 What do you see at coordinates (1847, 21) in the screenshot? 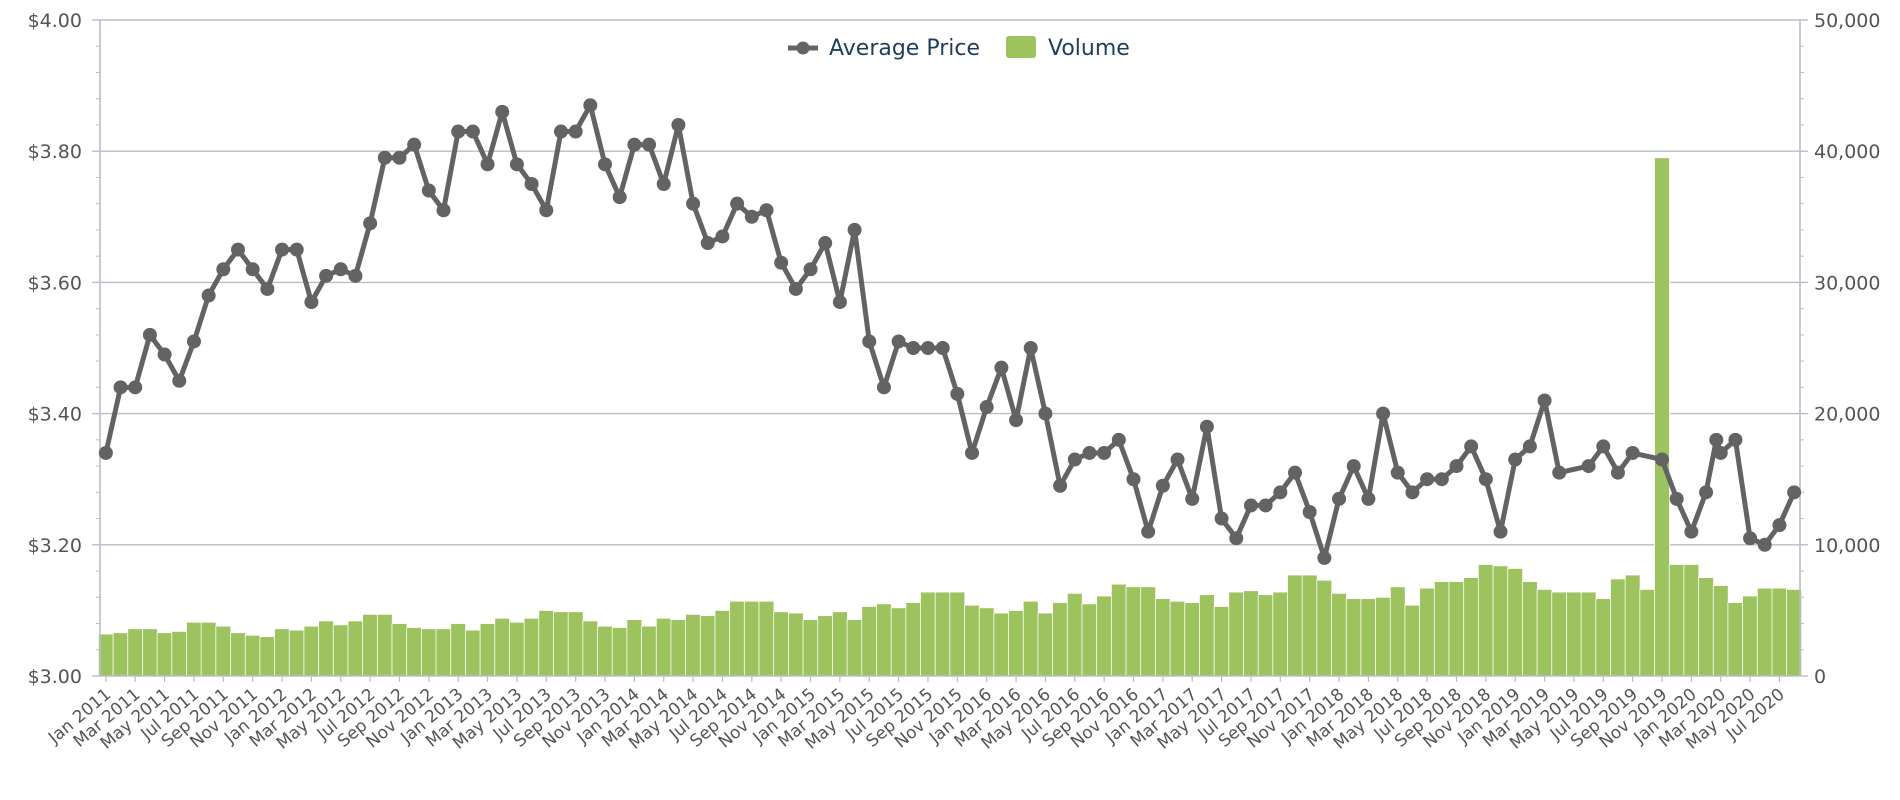
I see `right-axis-tick-label: 50,000` at bounding box center [1847, 21].